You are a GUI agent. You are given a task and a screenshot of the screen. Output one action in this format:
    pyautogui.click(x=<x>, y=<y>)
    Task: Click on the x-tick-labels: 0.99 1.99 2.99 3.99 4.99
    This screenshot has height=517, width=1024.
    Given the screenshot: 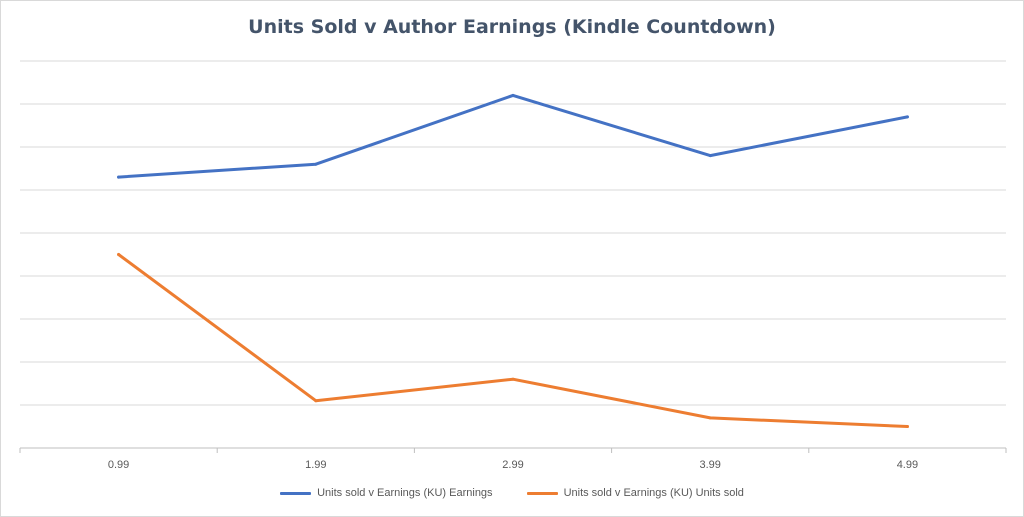 What is the action you would take?
    pyautogui.click(x=513, y=465)
    